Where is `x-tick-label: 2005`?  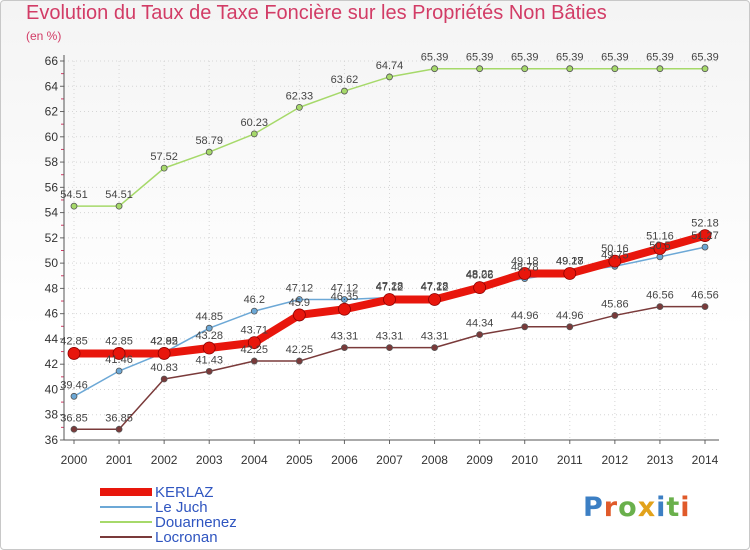
x-tick-label: 2005 is located at coordinates (299, 460).